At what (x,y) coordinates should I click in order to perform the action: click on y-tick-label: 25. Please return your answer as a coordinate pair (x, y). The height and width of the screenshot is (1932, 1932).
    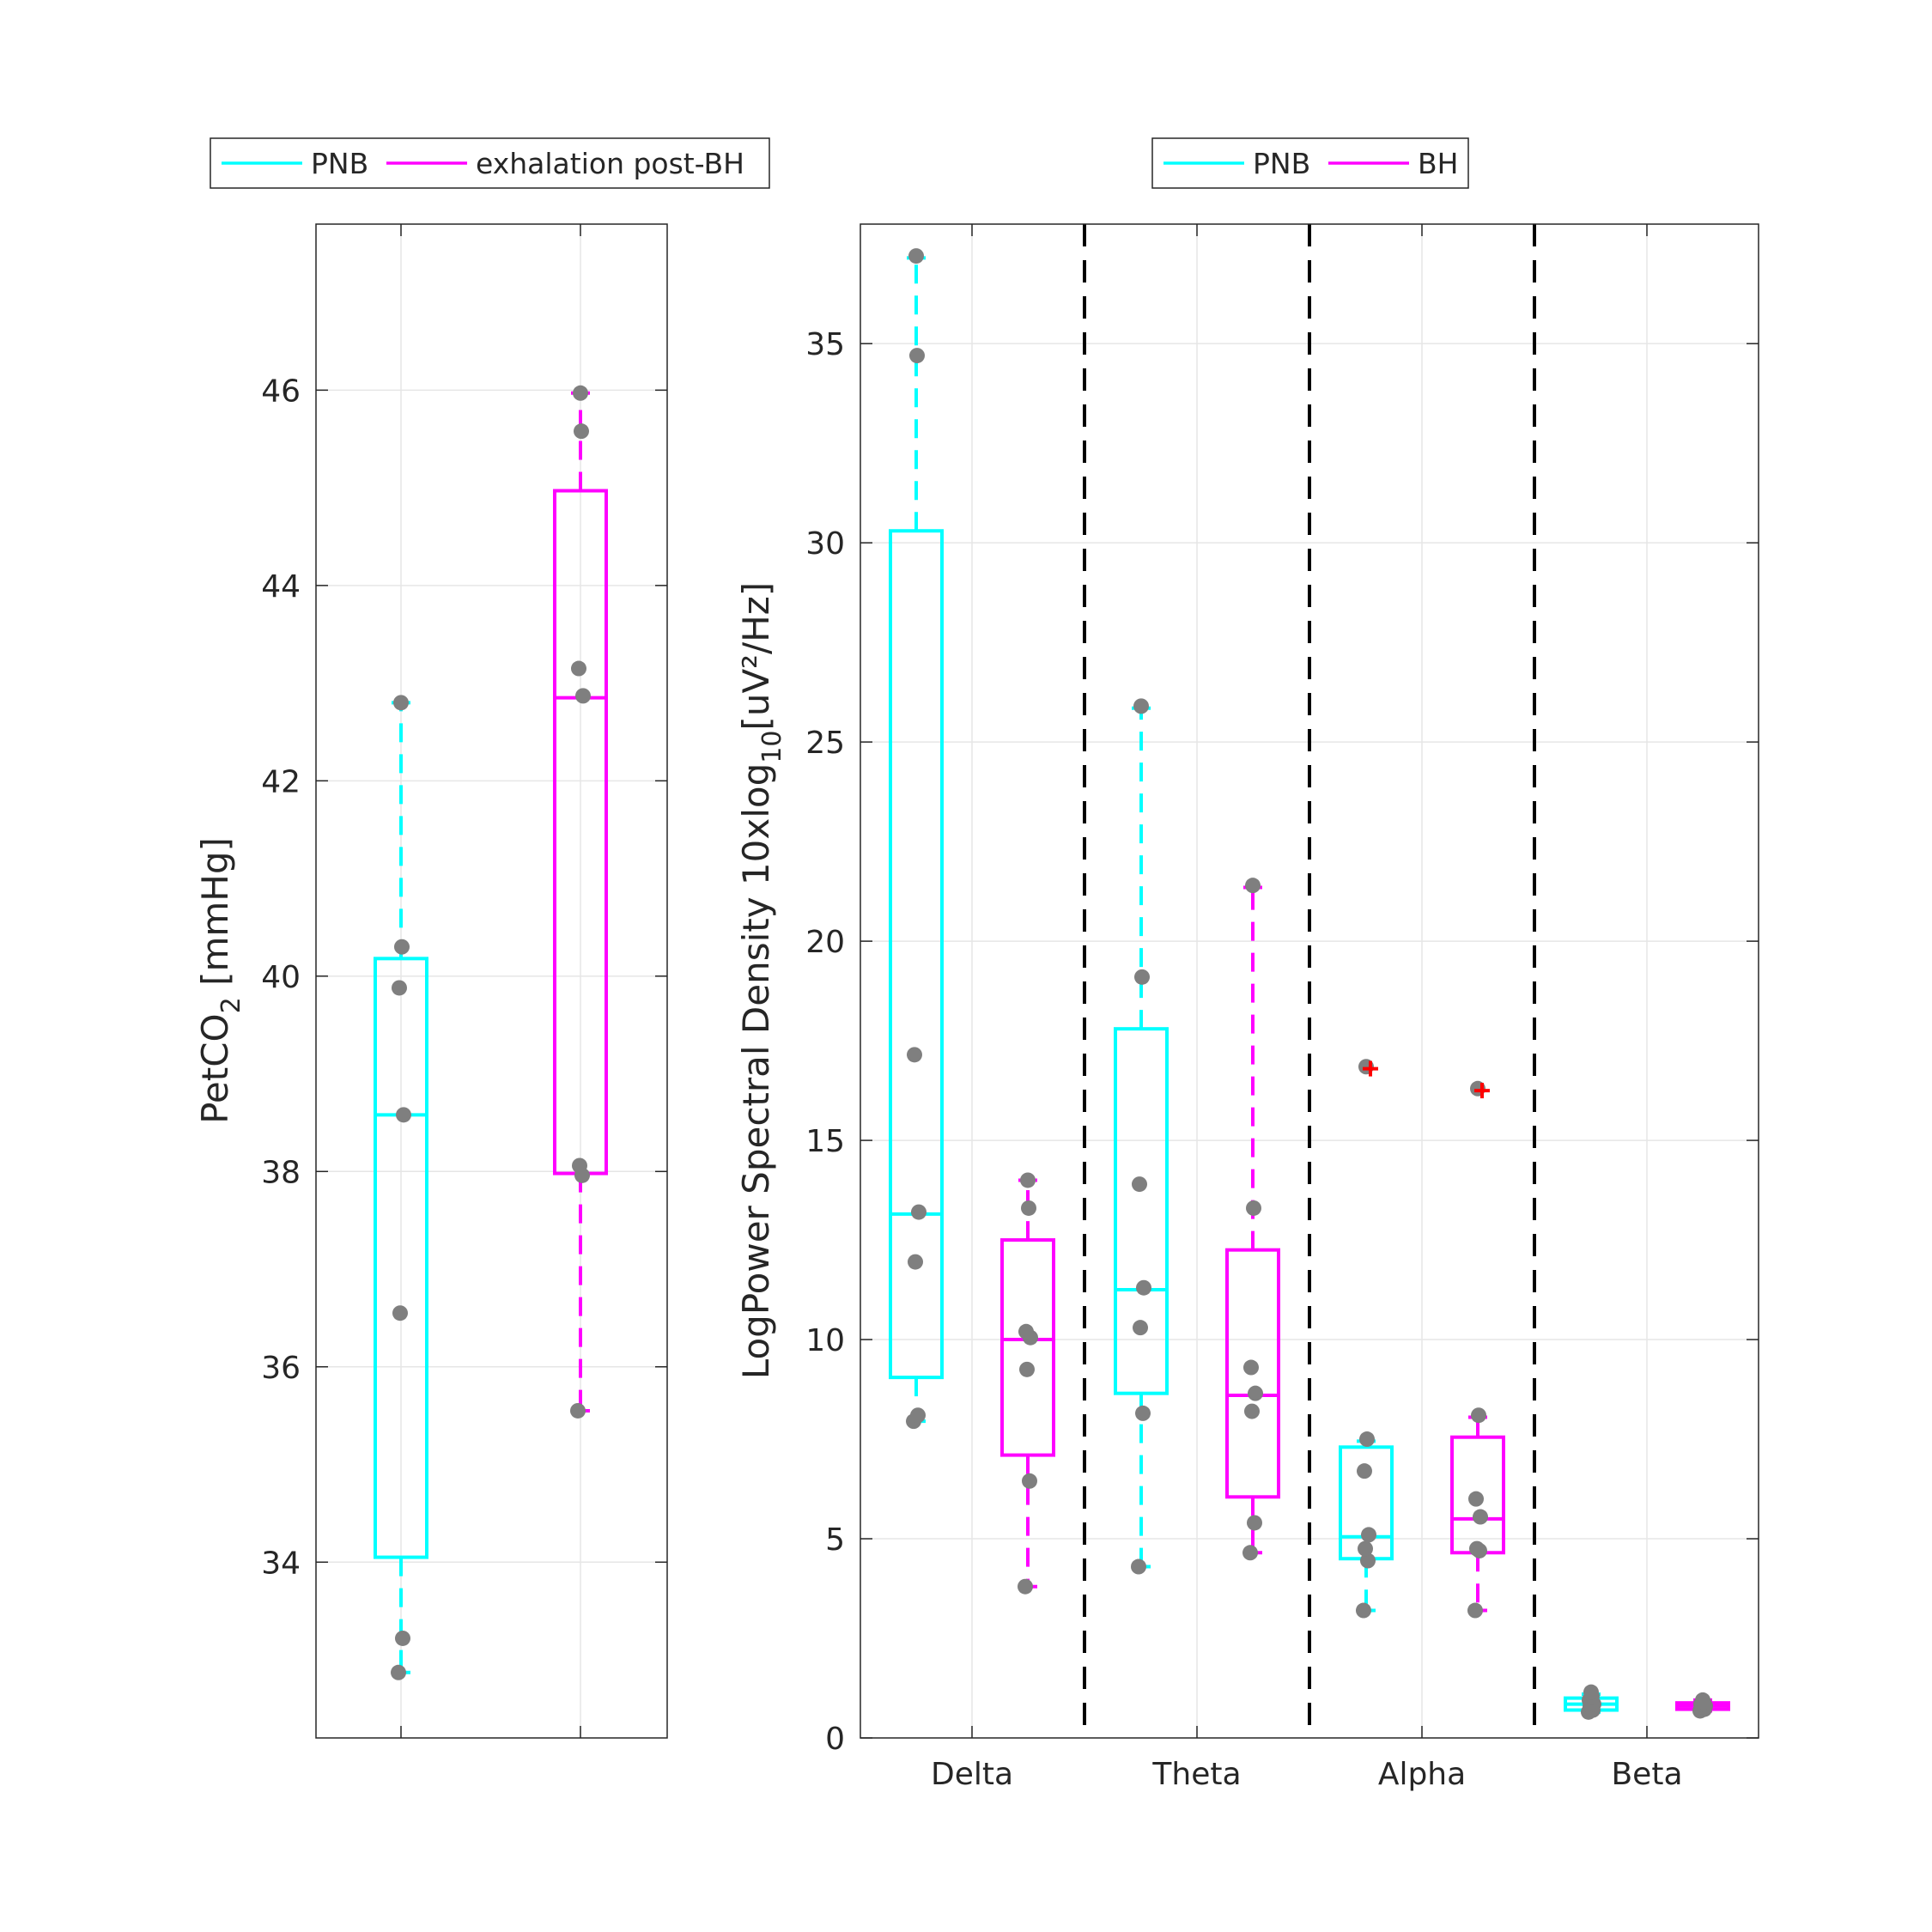
    Looking at the image, I should click on (825, 744).